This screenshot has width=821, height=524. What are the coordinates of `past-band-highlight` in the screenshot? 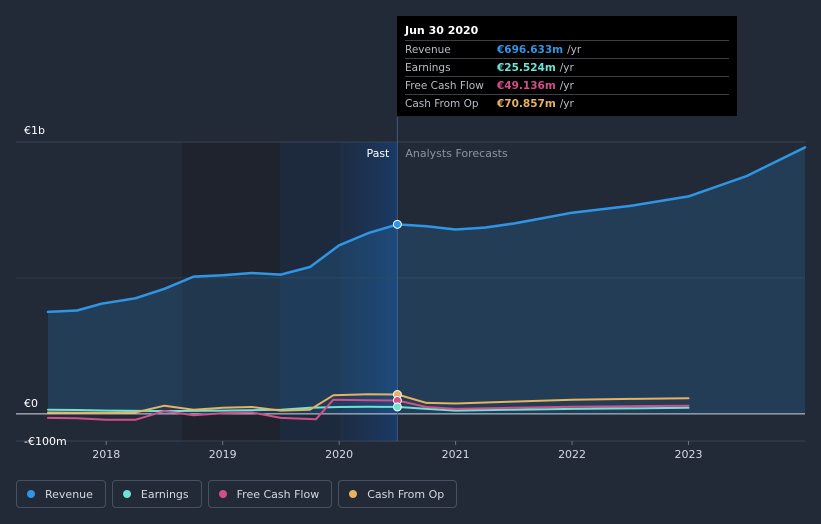 It's located at (369, 292).